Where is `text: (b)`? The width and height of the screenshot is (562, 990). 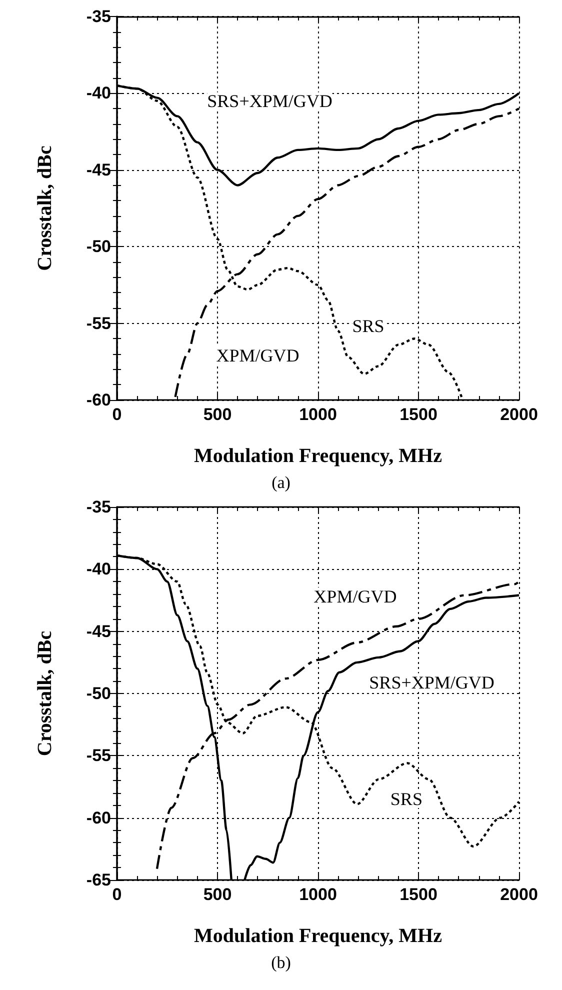
text: (b) is located at coordinates (281, 962).